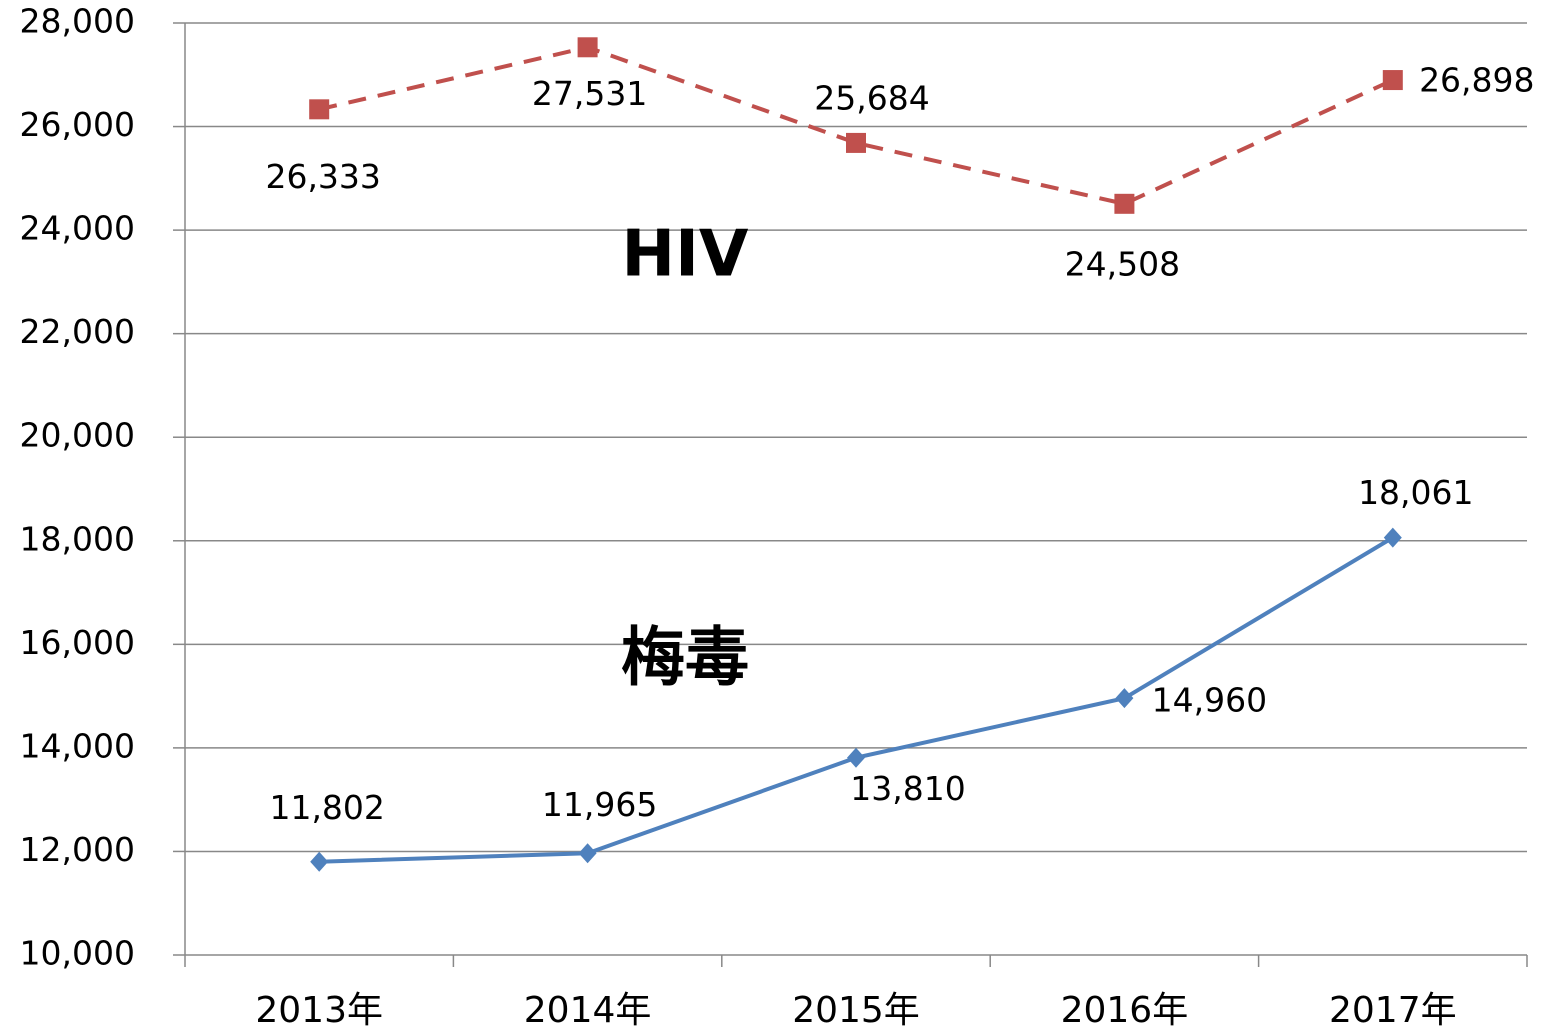  What do you see at coordinates (685, 659) in the screenshot?
I see `series-label: 梅毒` at bounding box center [685, 659].